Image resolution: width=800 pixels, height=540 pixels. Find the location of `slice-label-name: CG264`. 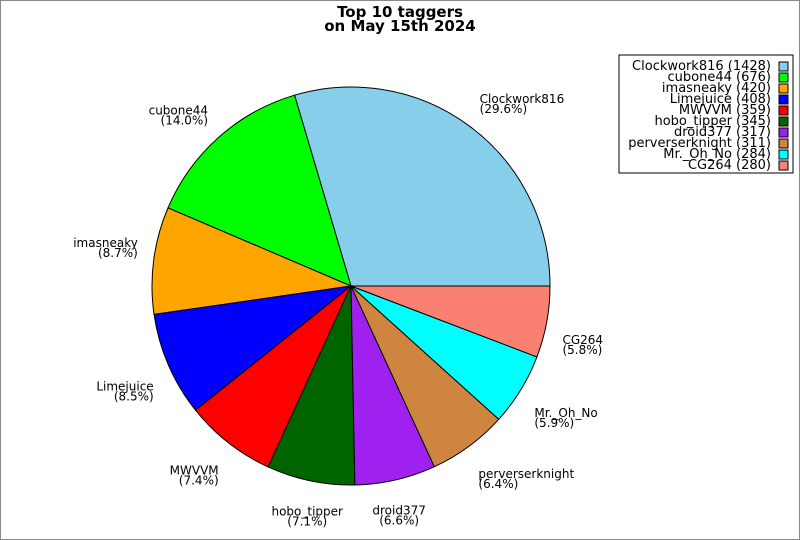

slice-label-name: CG264 is located at coordinates (582, 340).